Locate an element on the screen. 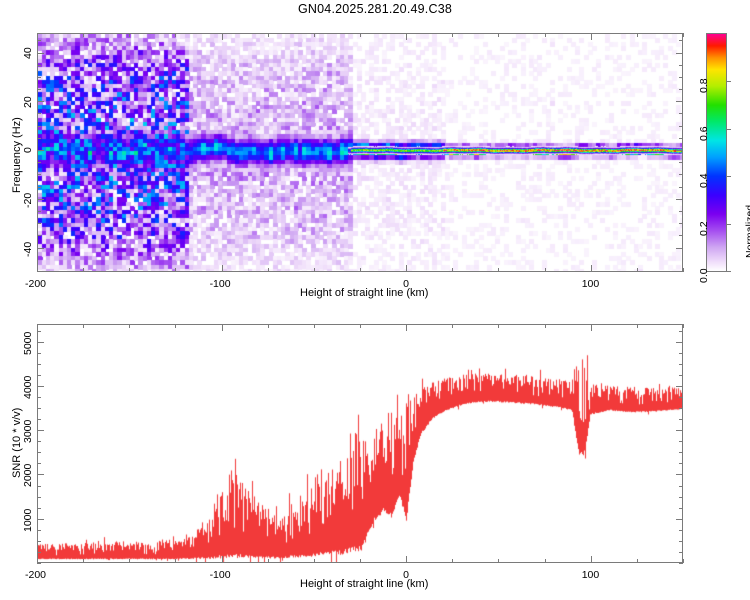 This screenshot has height=600, width=750. colorbar-tick-label: 0.6 is located at coordinates (704, 133).